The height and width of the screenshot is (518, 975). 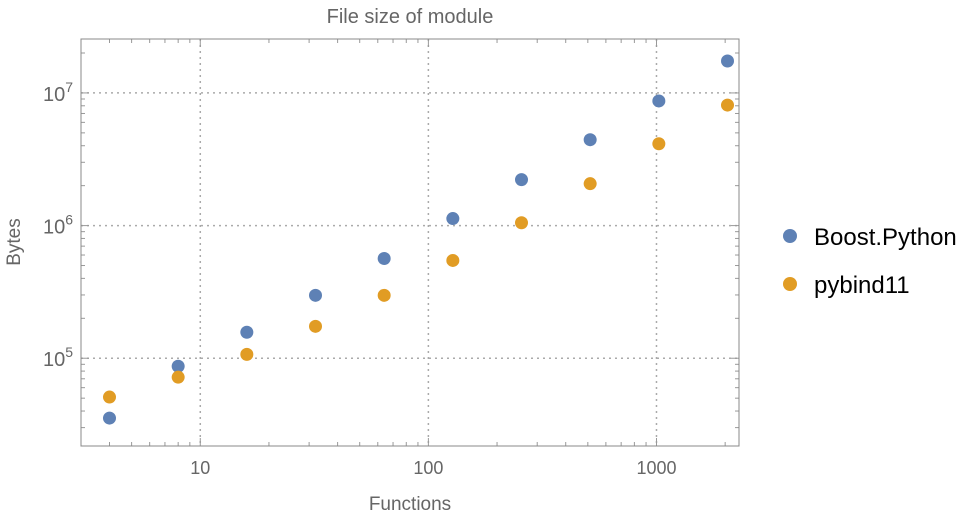 What do you see at coordinates (428, 468) in the screenshot?
I see `x-tick-label: 100` at bounding box center [428, 468].